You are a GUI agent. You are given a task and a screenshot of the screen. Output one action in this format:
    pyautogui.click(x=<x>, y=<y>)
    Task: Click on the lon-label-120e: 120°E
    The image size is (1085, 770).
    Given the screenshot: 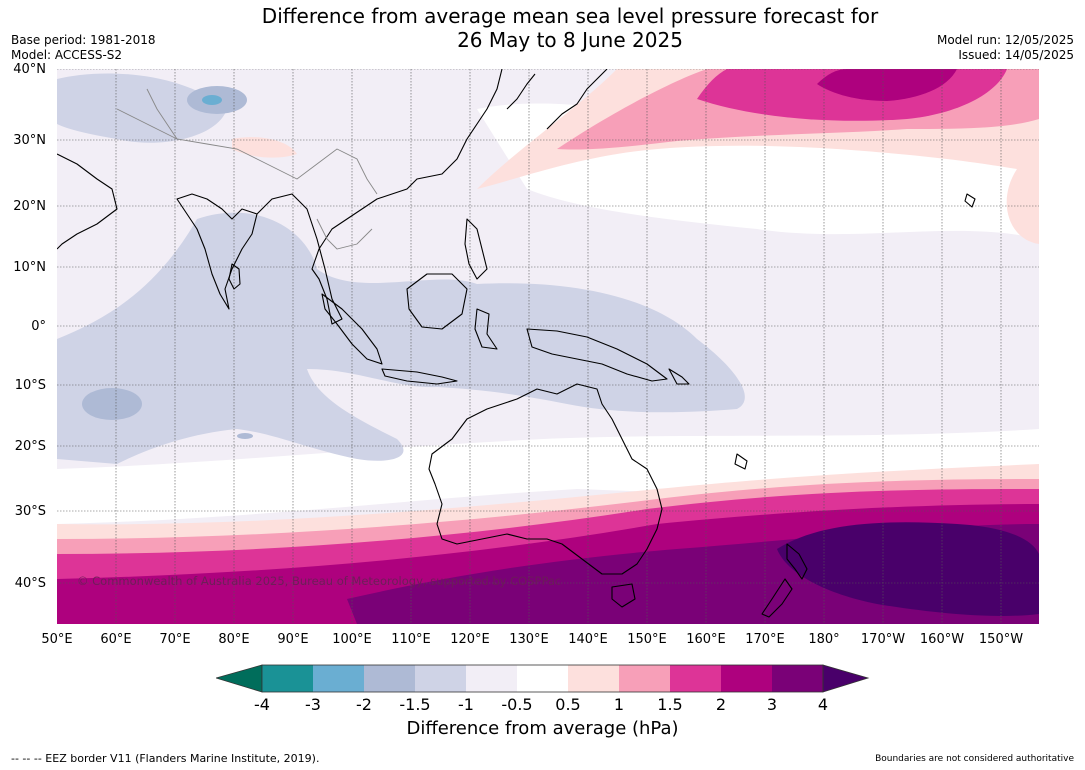 What is the action you would take?
    pyautogui.click(x=470, y=639)
    